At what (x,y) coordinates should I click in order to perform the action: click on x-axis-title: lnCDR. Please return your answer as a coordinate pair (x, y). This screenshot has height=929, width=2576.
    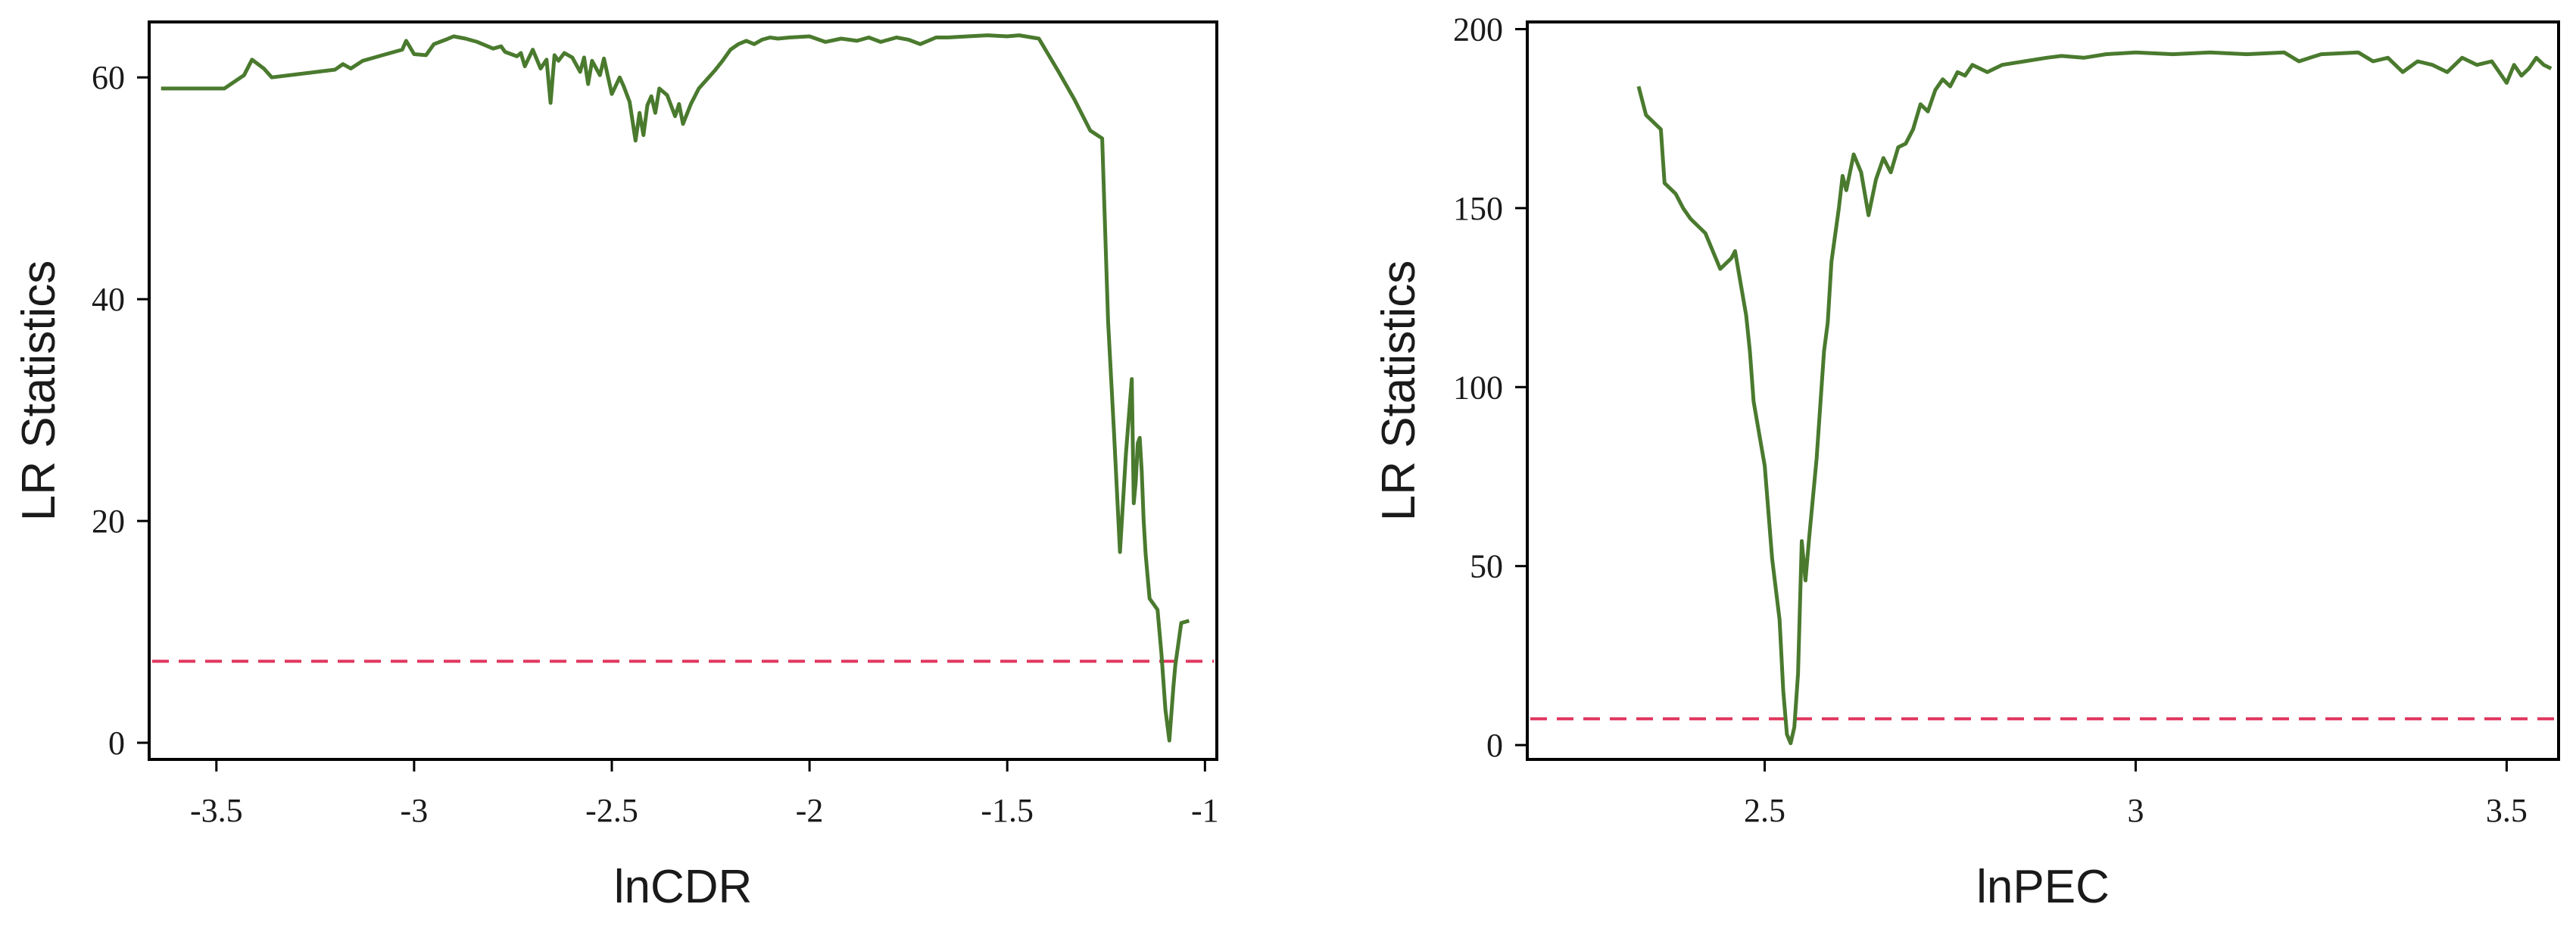
    Looking at the image, I should click on (683, 887).